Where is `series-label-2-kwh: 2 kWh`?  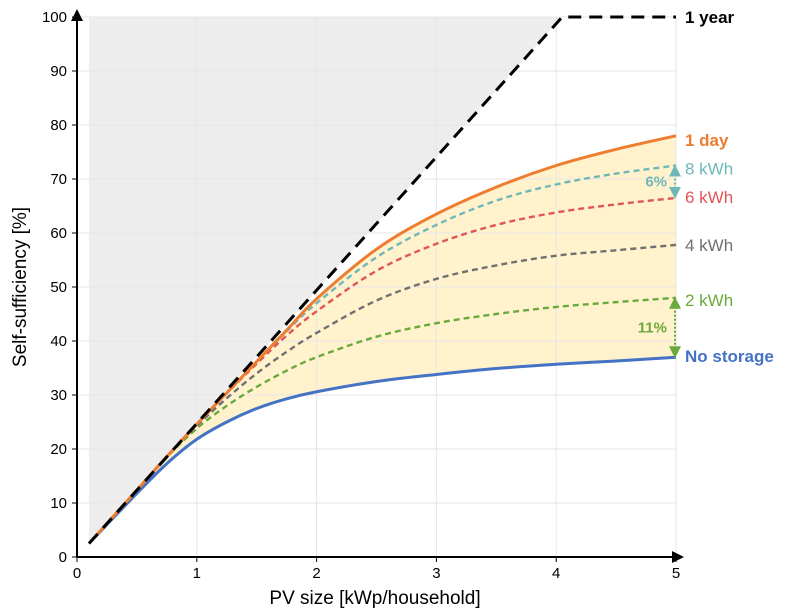
series-label-2-kwh: 2 kWh is located at coordinates (709, 300).